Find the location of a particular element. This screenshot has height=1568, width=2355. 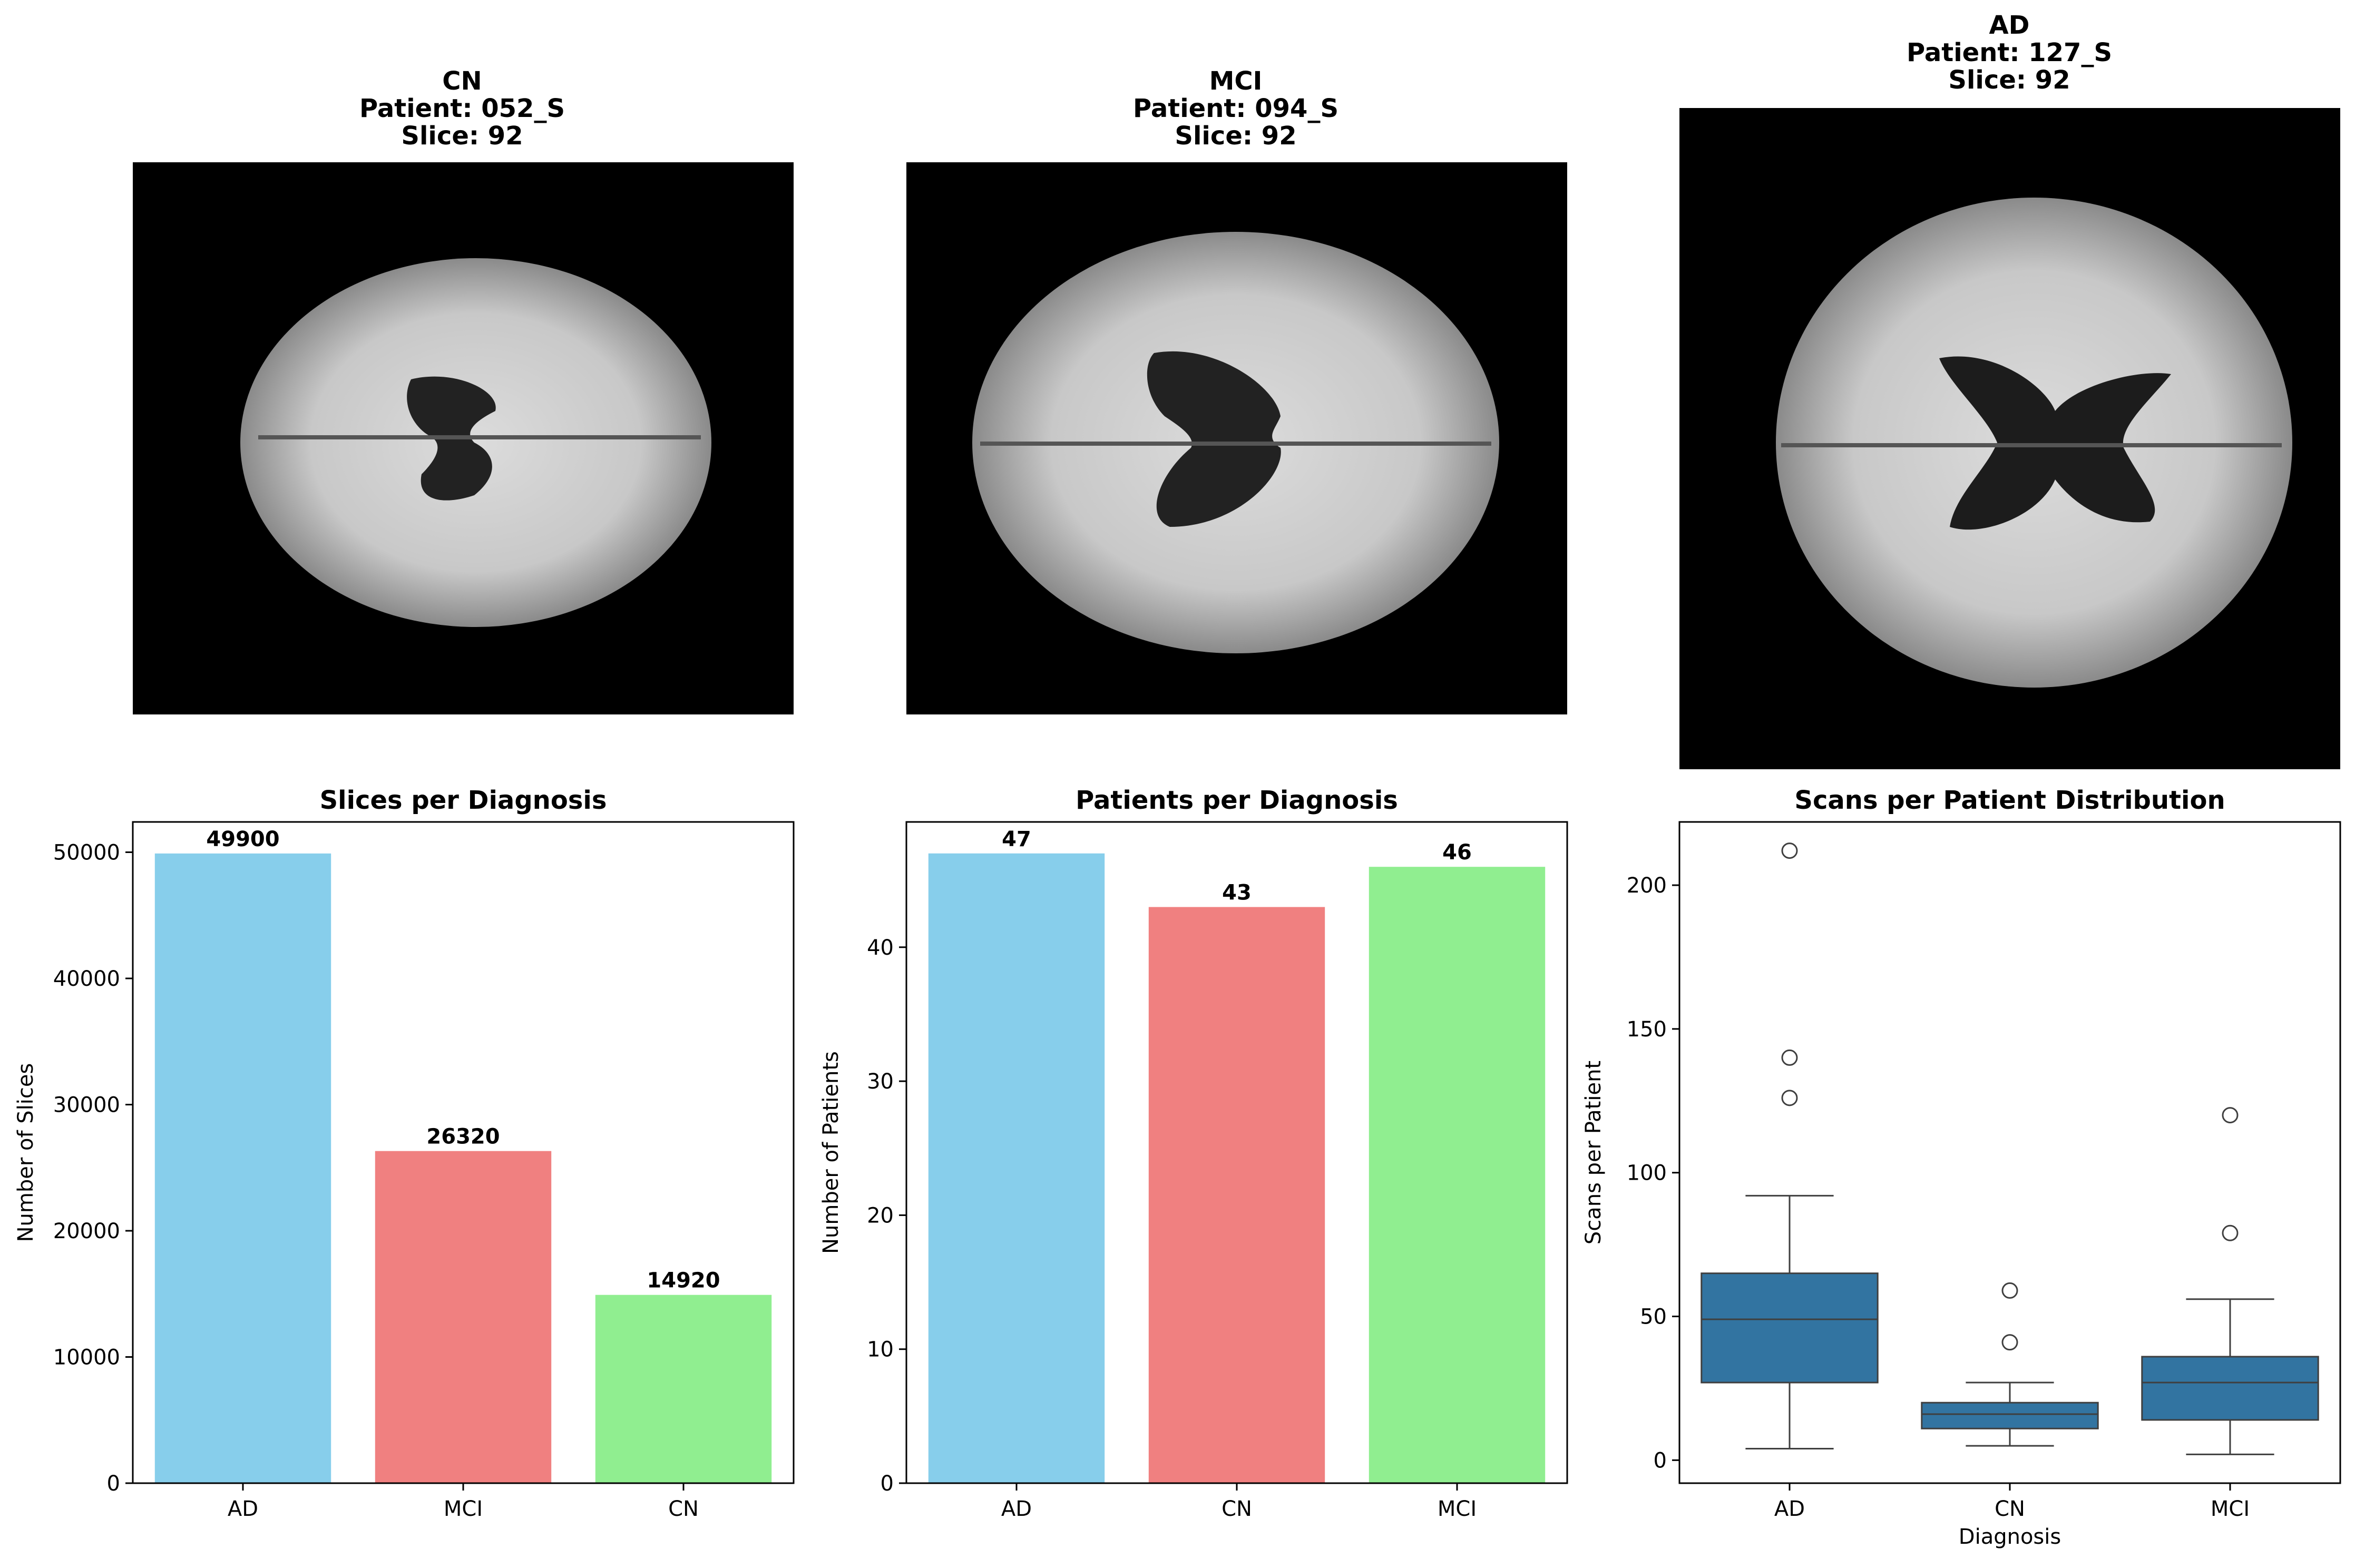

mri-panel-cn: CN Patient: 052_S Slice: 92 is located at coordinates (463, 390).